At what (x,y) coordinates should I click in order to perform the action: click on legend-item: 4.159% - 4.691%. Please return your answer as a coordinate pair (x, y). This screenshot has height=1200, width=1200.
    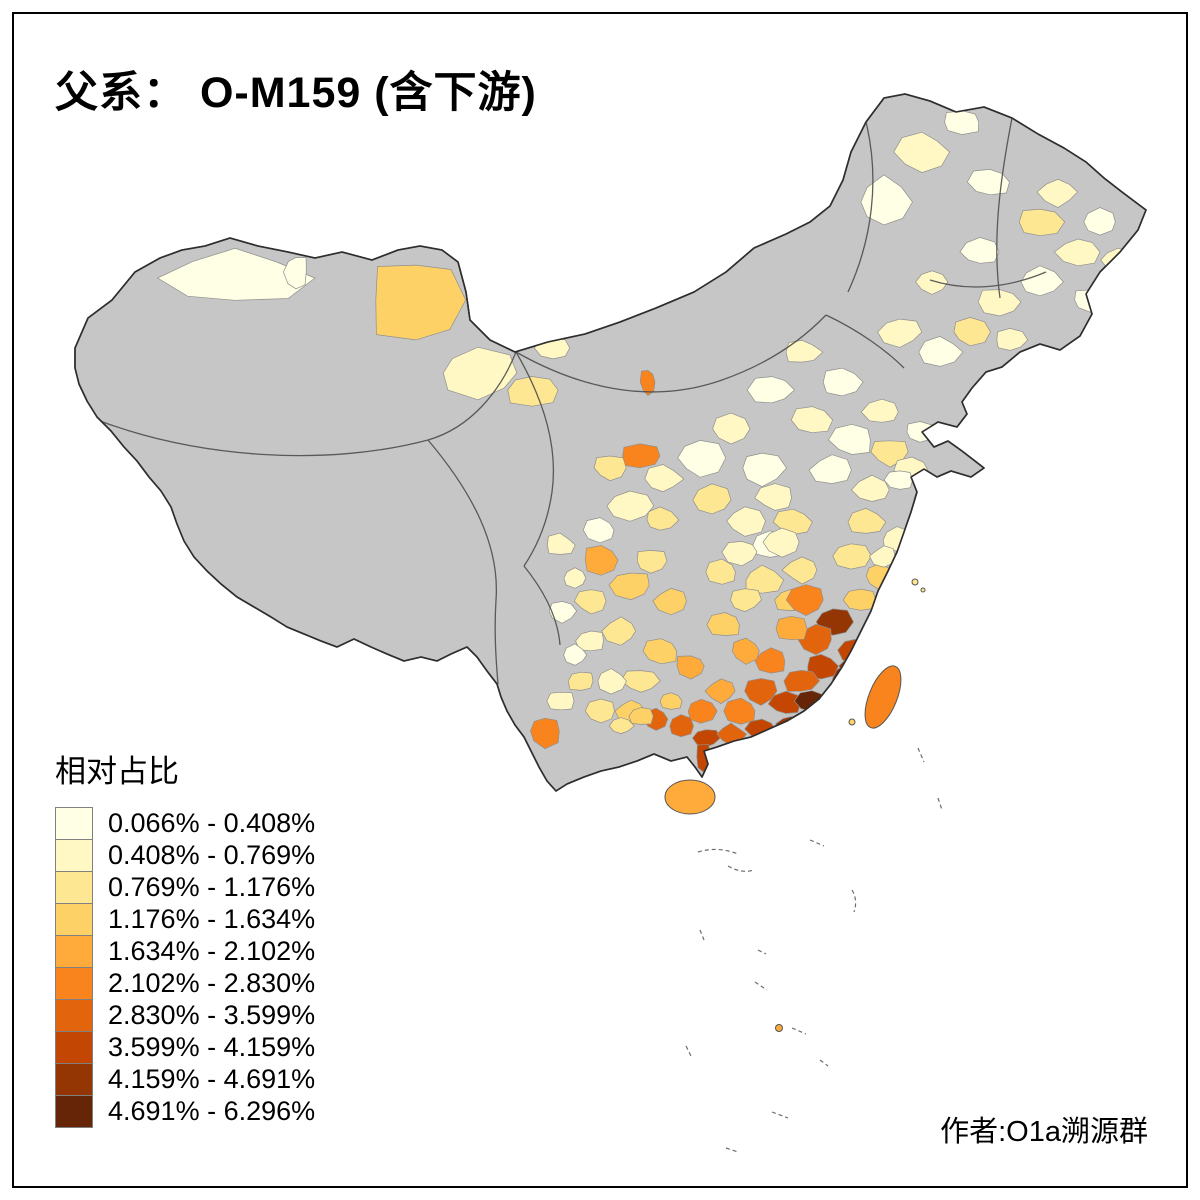
    Looking at the image, I should click on (185, 1079).